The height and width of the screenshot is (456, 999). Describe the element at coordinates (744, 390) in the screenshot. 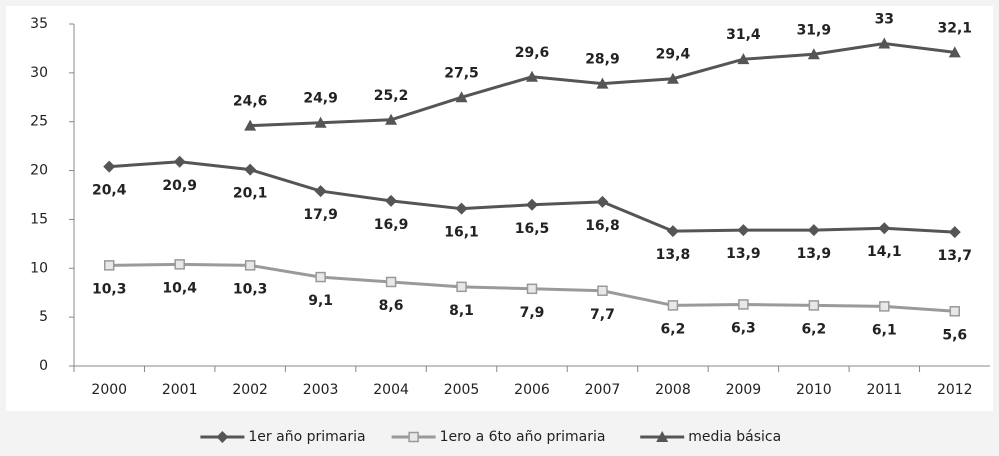

I see `x-tick-label: 2009` at that location.